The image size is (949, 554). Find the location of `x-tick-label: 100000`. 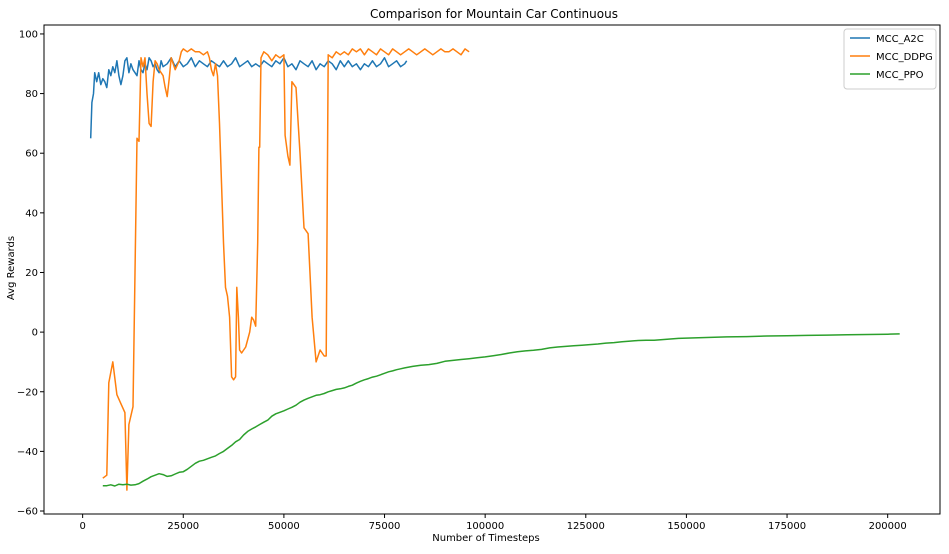

x-tick-label: 100000 is located at coordinates (485, 526).